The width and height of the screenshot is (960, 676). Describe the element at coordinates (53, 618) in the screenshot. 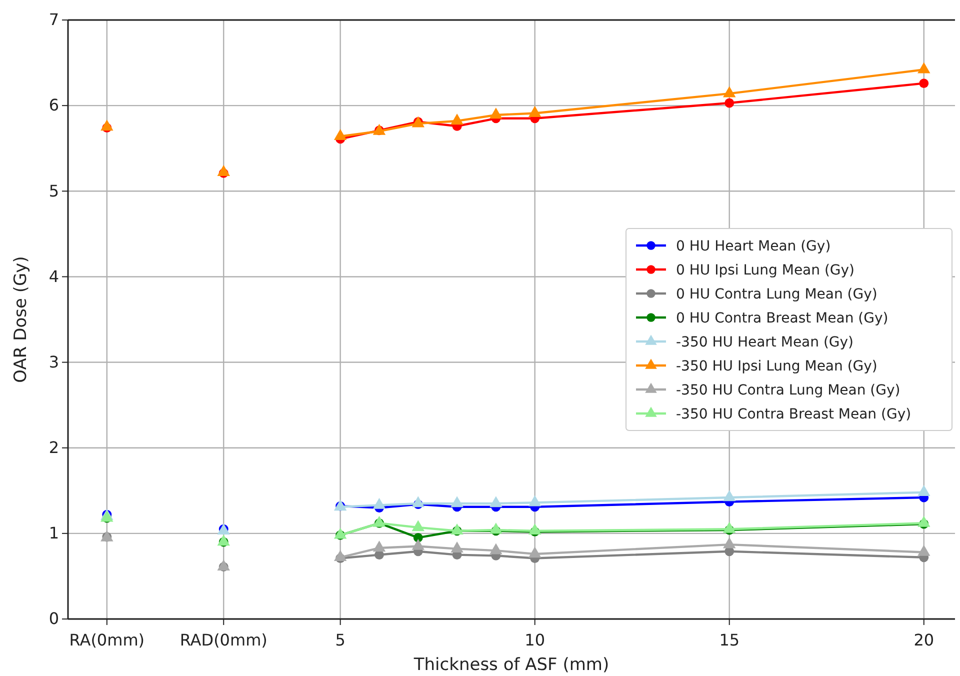

I see `y-tick-label: 0` at that location.